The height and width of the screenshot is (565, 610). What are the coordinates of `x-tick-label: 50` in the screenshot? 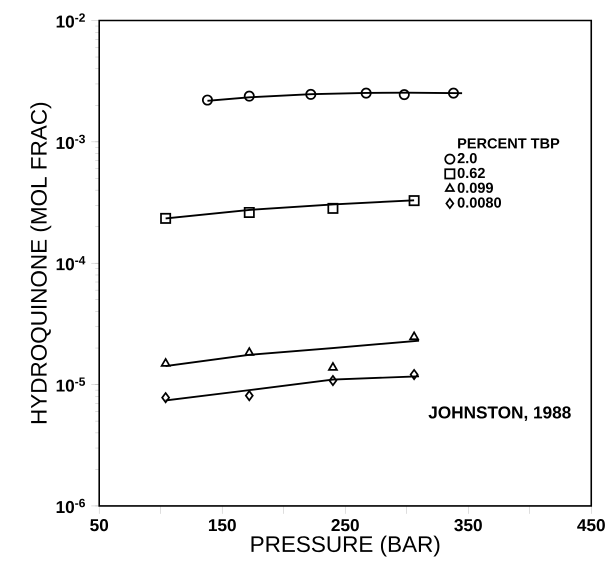 It's located at (99, 524).